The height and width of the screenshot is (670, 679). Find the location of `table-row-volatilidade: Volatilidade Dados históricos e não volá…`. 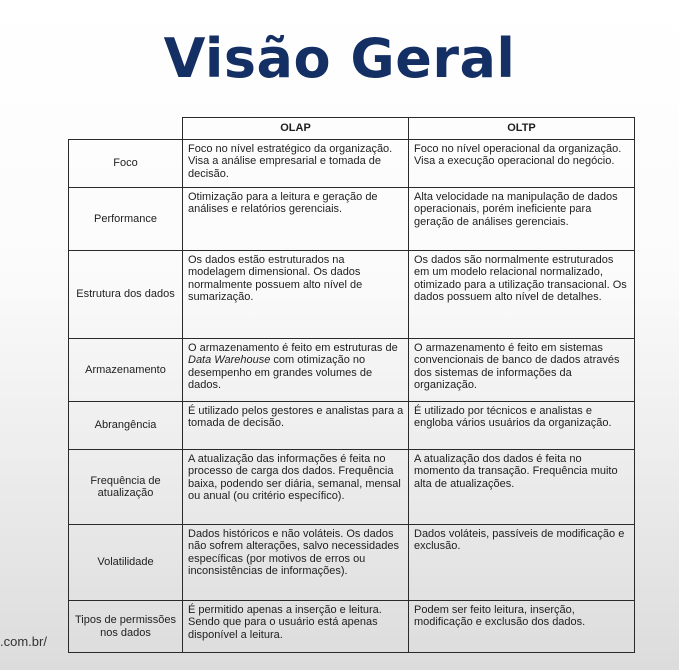

table-row-volatilidade: Volatilidade Dados históricos e não volá… is located at coordinates (351, 562).